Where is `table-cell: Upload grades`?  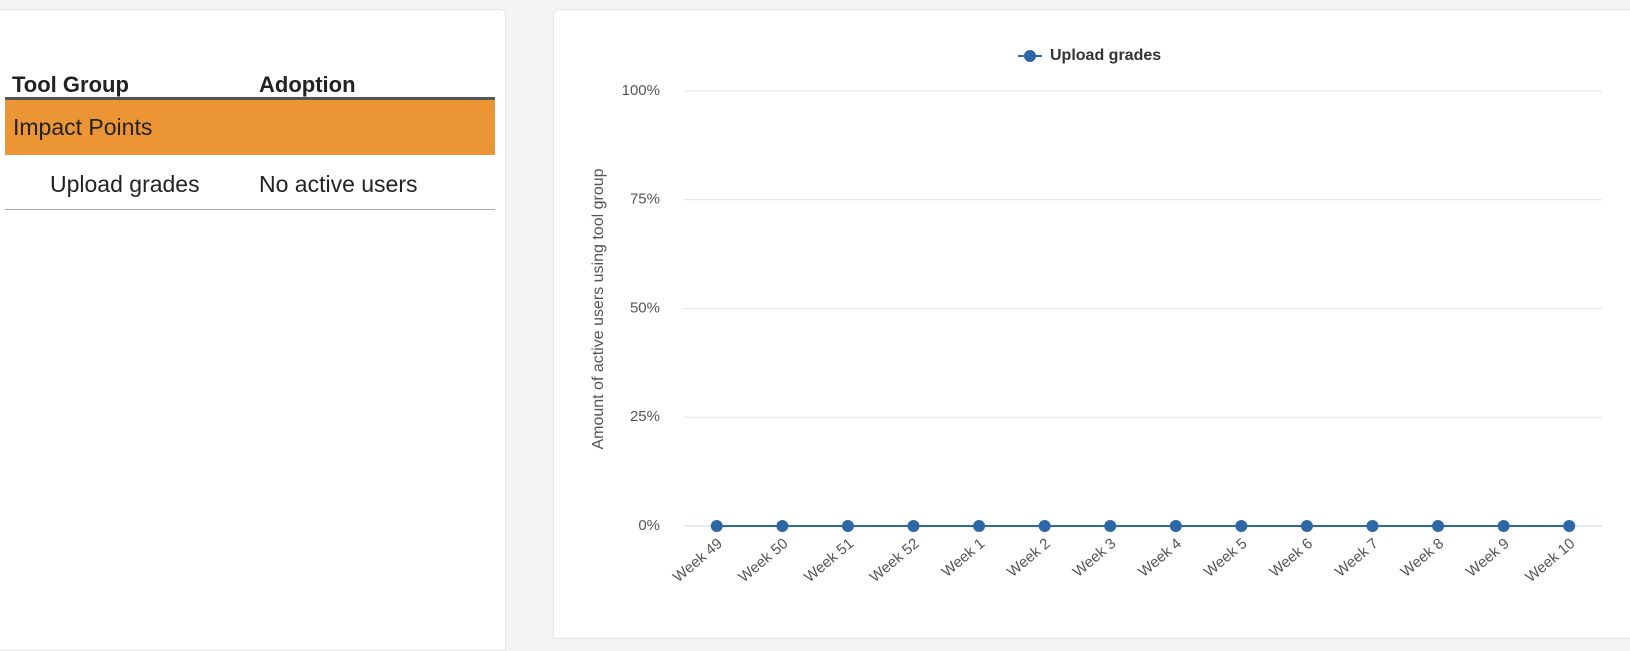
table-cell: Upload grades is located at coordinates (125, 184).